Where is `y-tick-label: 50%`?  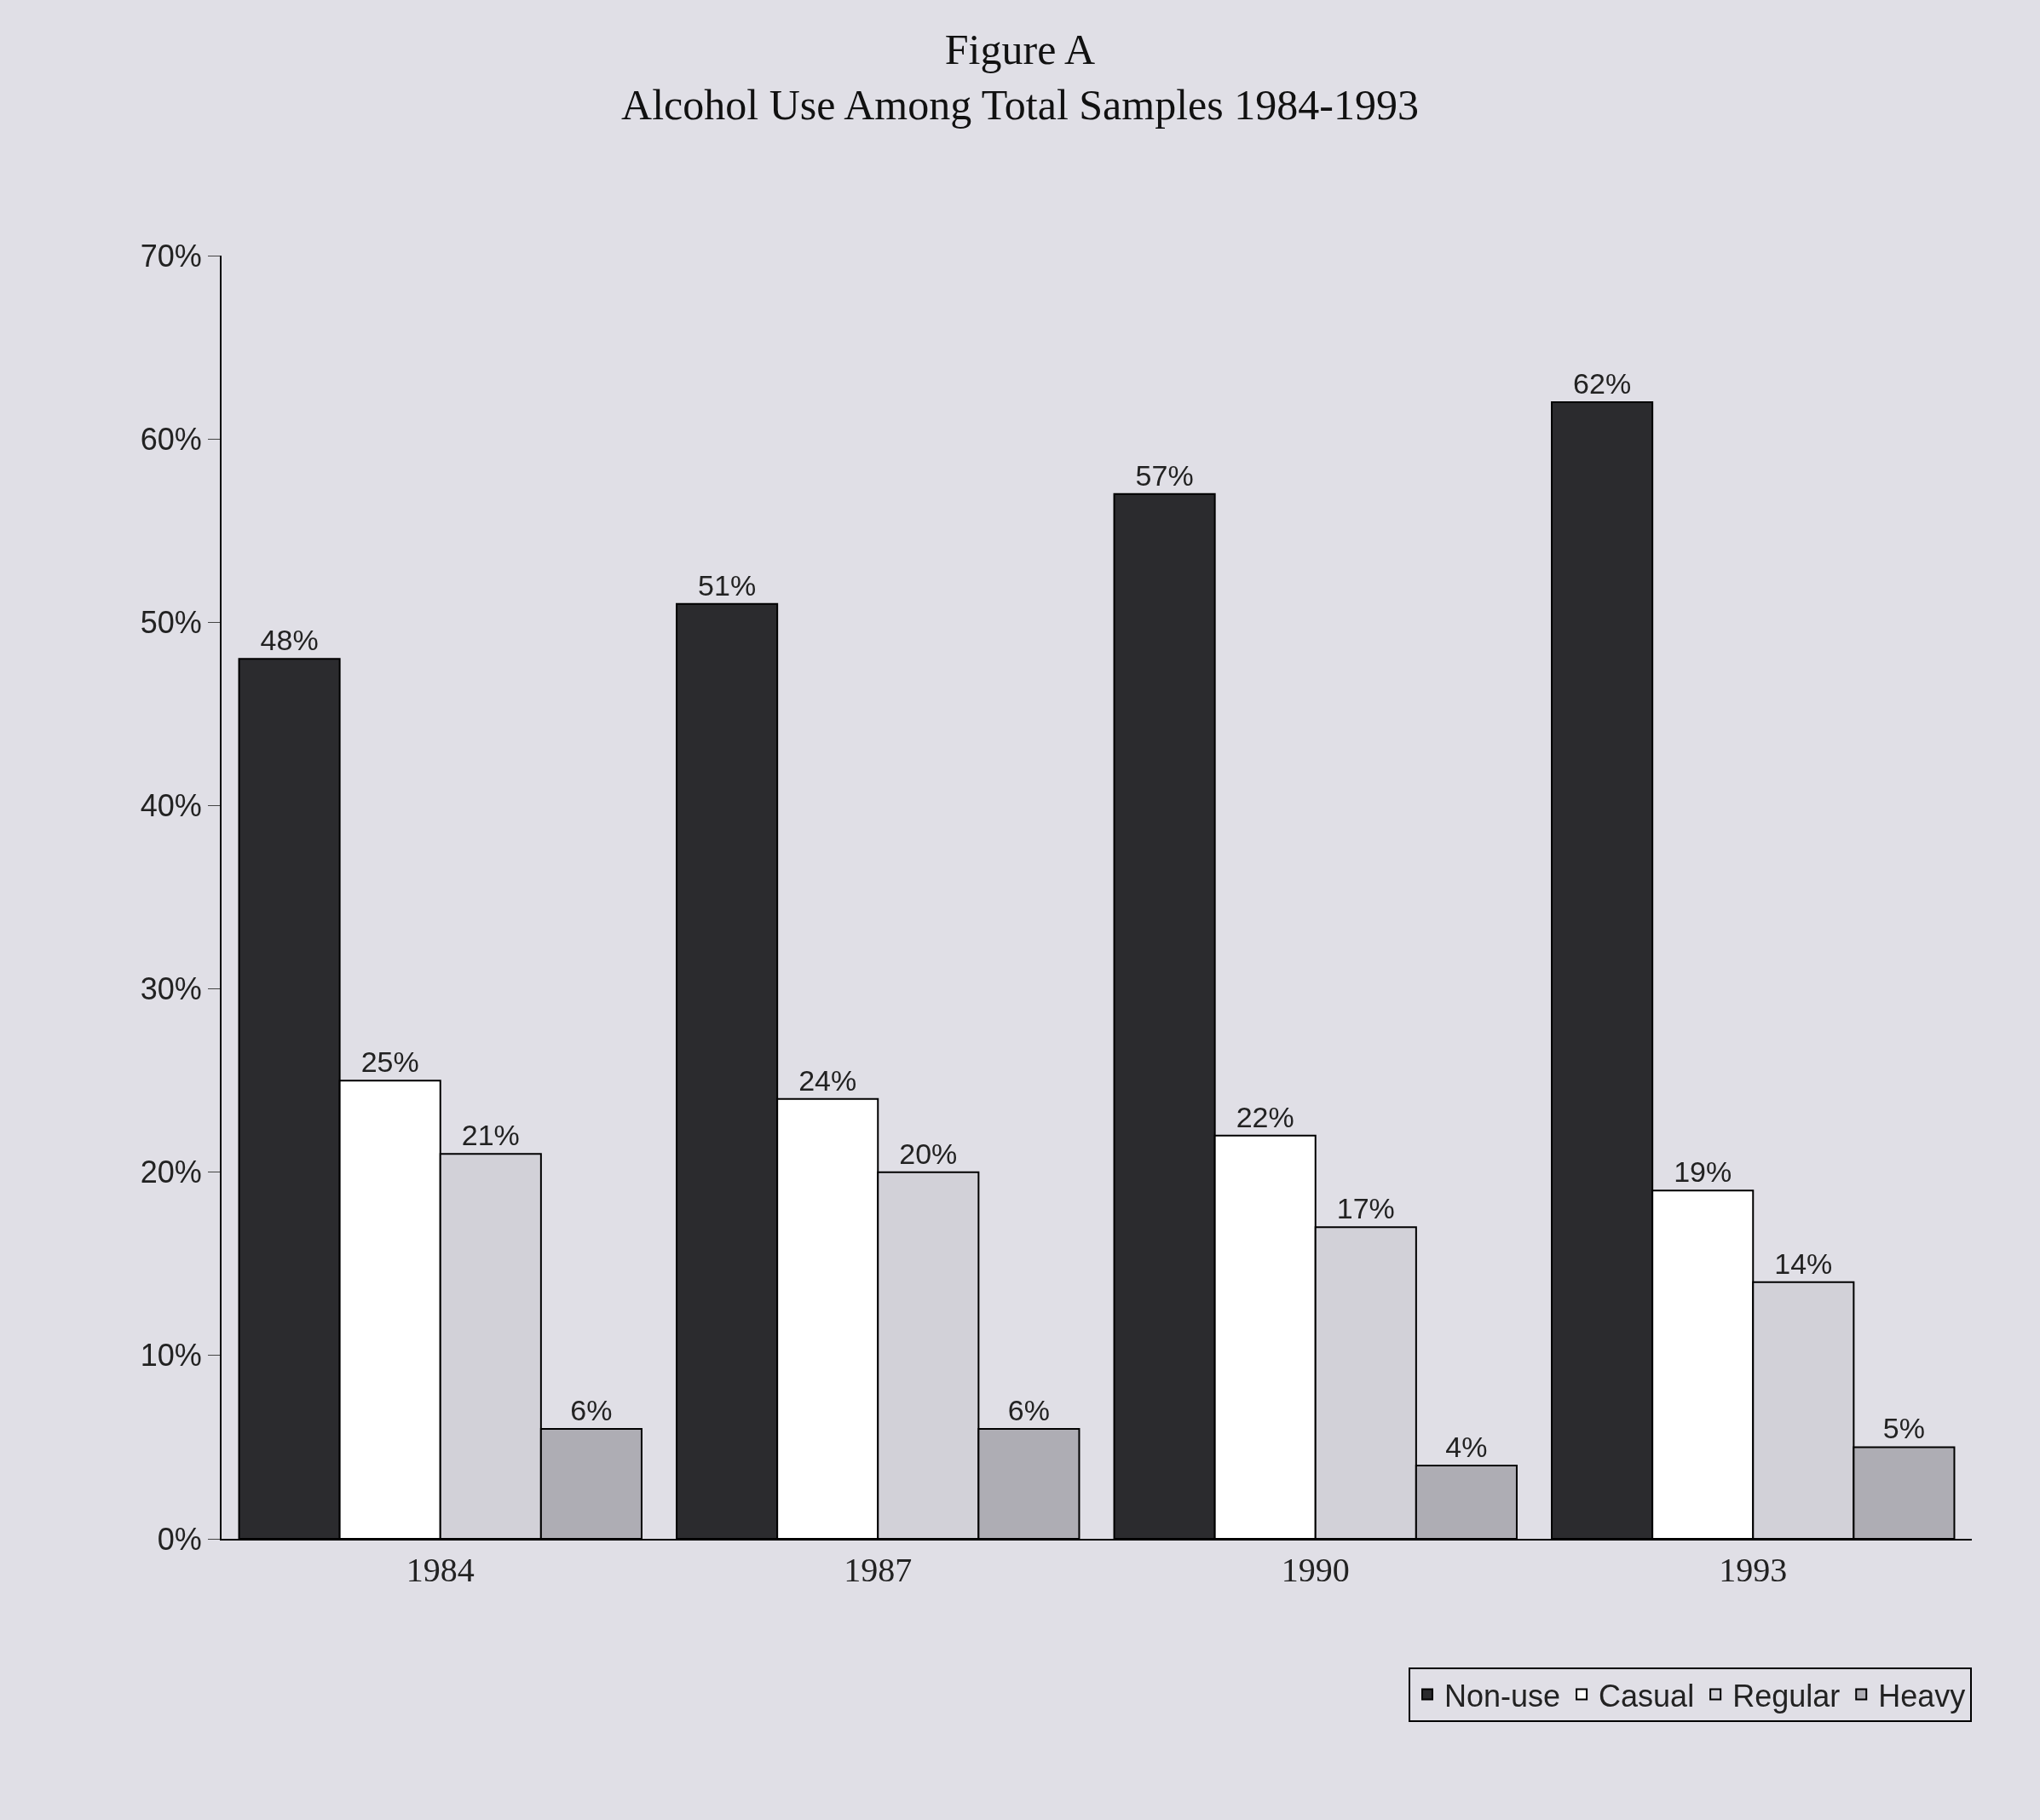
y-tick-label: 50% is located at coordinates (171, 622).